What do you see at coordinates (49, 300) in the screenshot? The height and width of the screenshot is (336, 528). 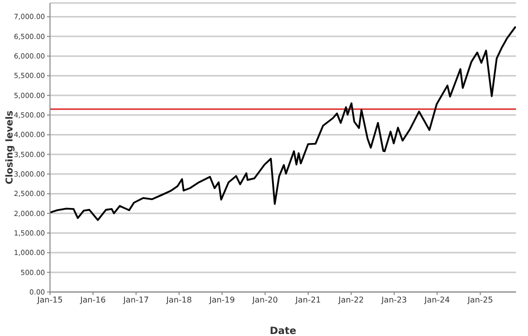 I see `x-tick-label: Jan-15` at bounding box center [49, 300].